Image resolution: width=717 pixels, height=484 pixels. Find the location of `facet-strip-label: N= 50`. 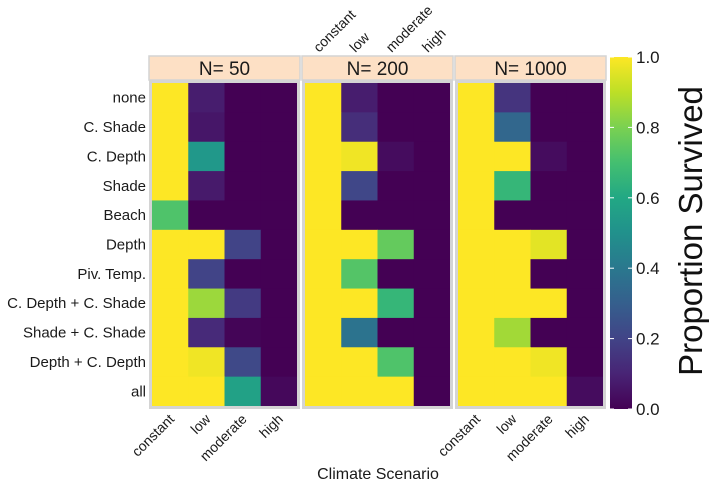

facet-strip-label: N= 50 is located at coordinates (224, 69).